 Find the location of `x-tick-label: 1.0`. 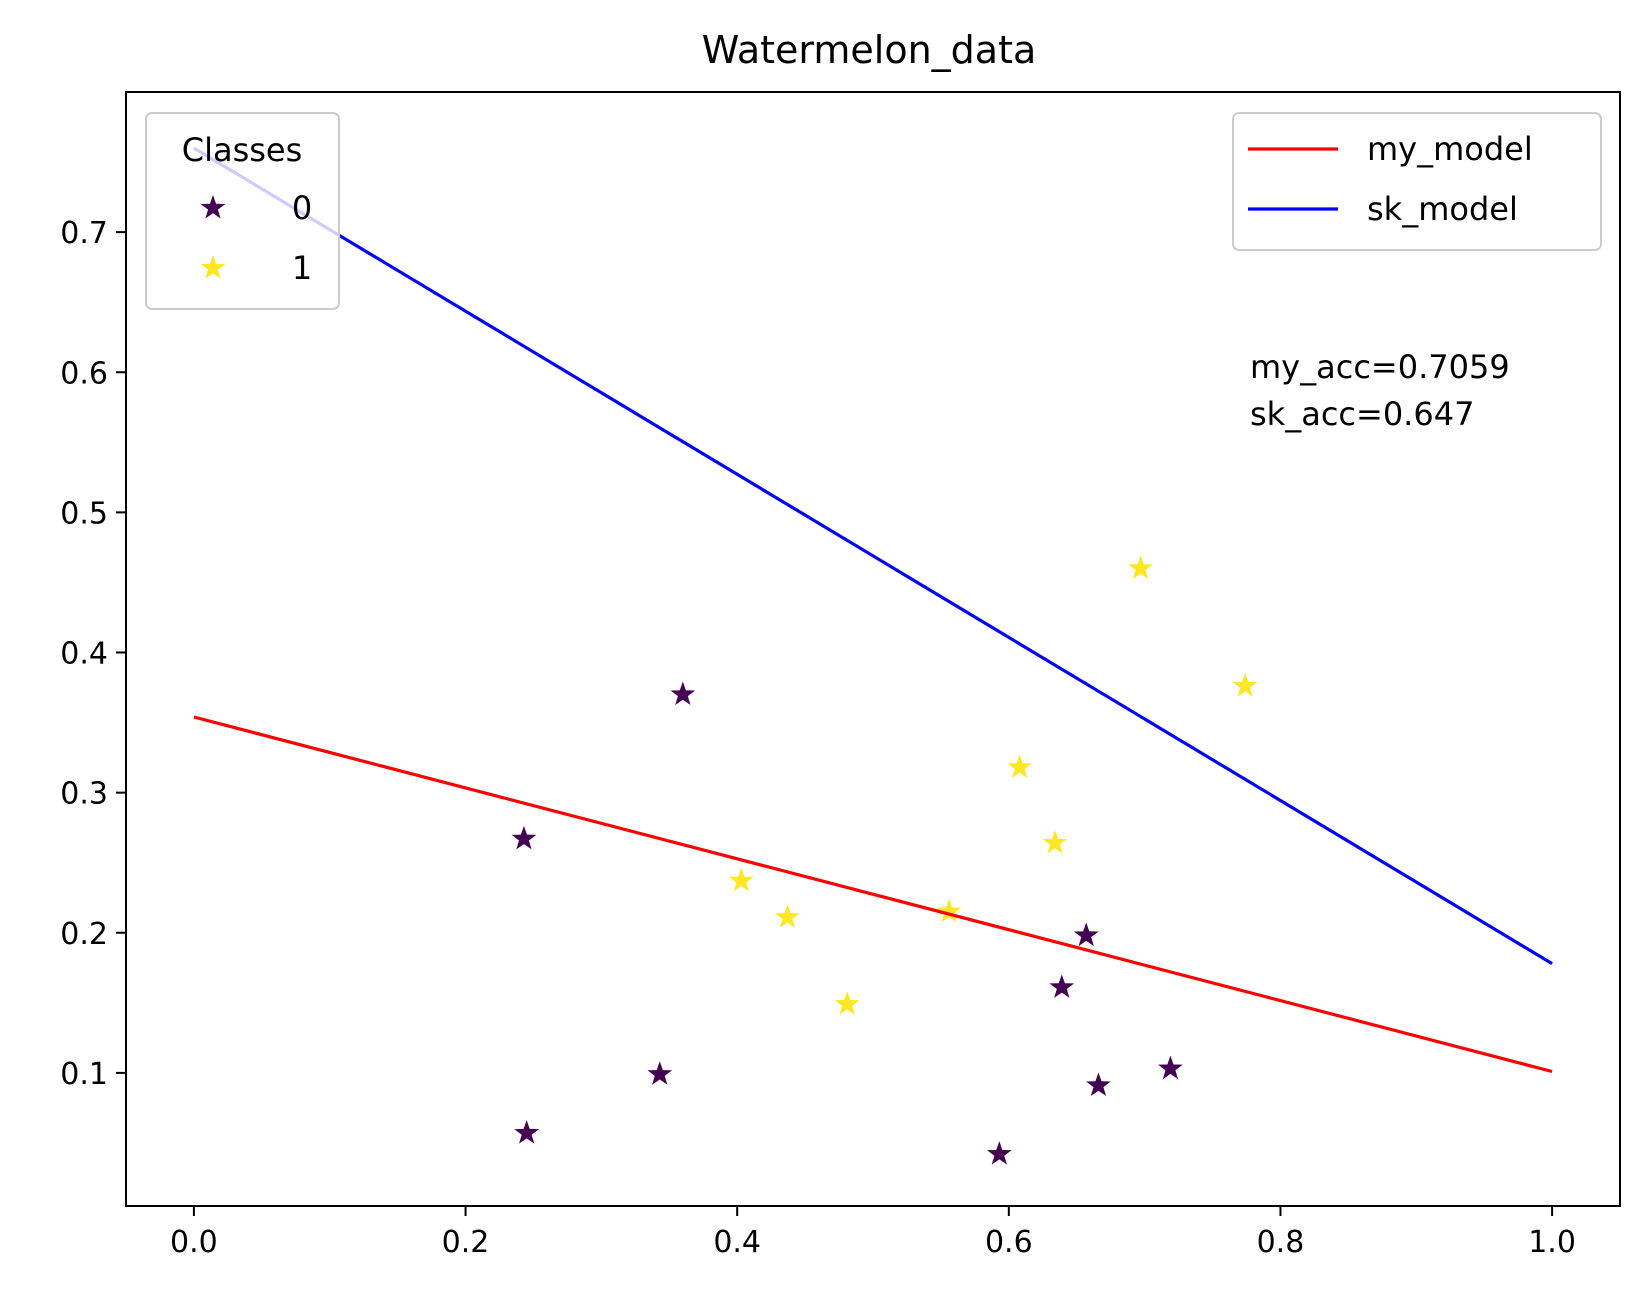

x-tick-label: 1.0 is located at coordinates (1552, 1242).